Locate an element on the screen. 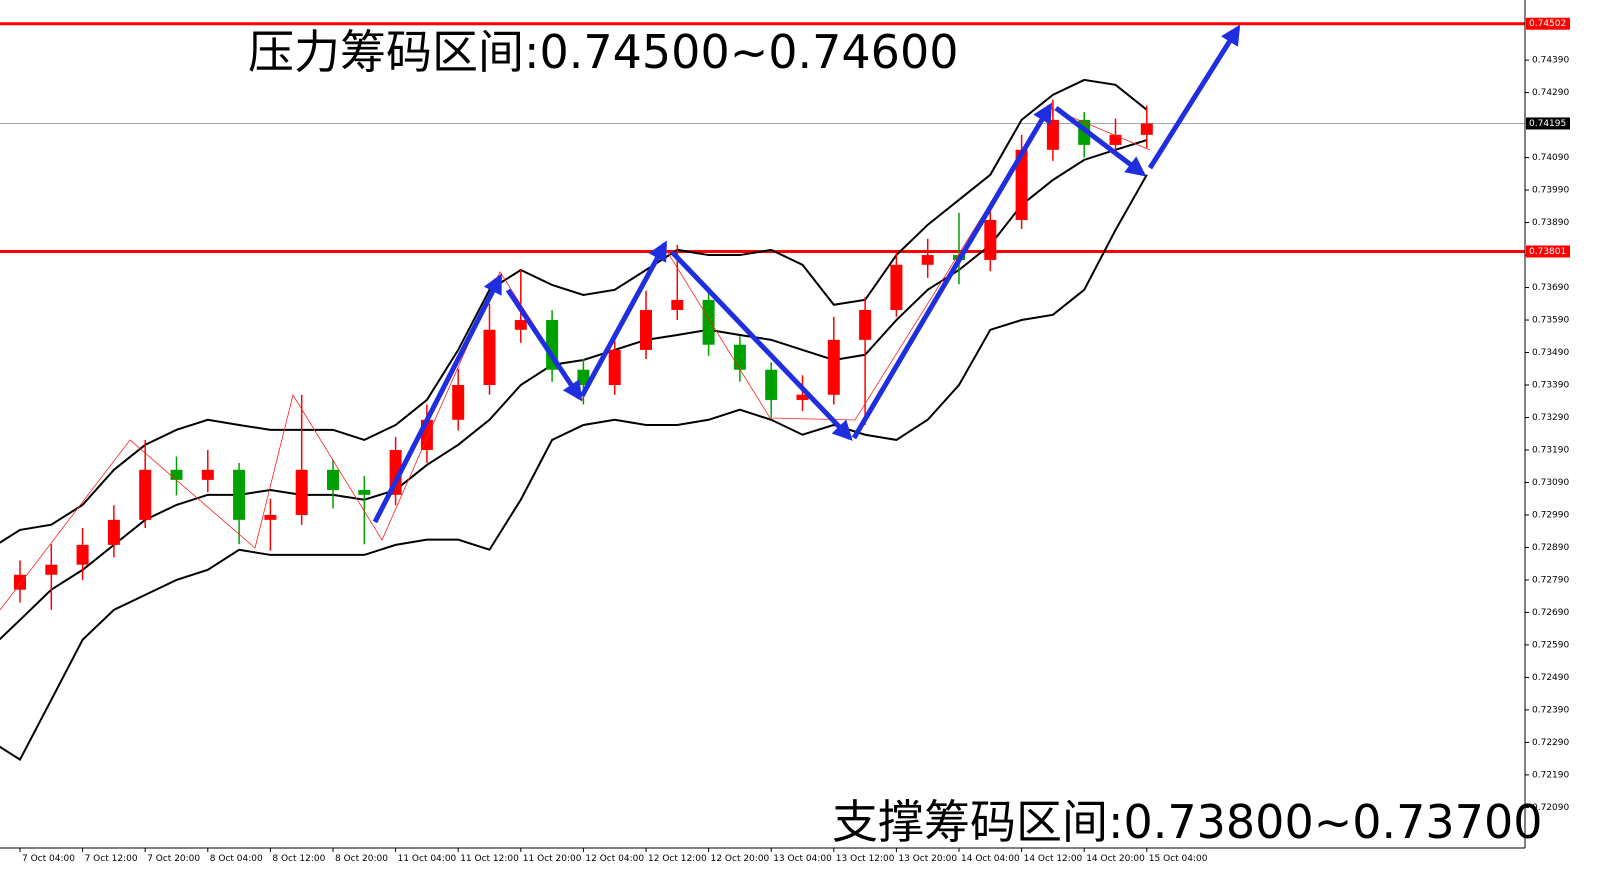  y-tick-label: 0.74090 is located at coordinates (1550, 158).